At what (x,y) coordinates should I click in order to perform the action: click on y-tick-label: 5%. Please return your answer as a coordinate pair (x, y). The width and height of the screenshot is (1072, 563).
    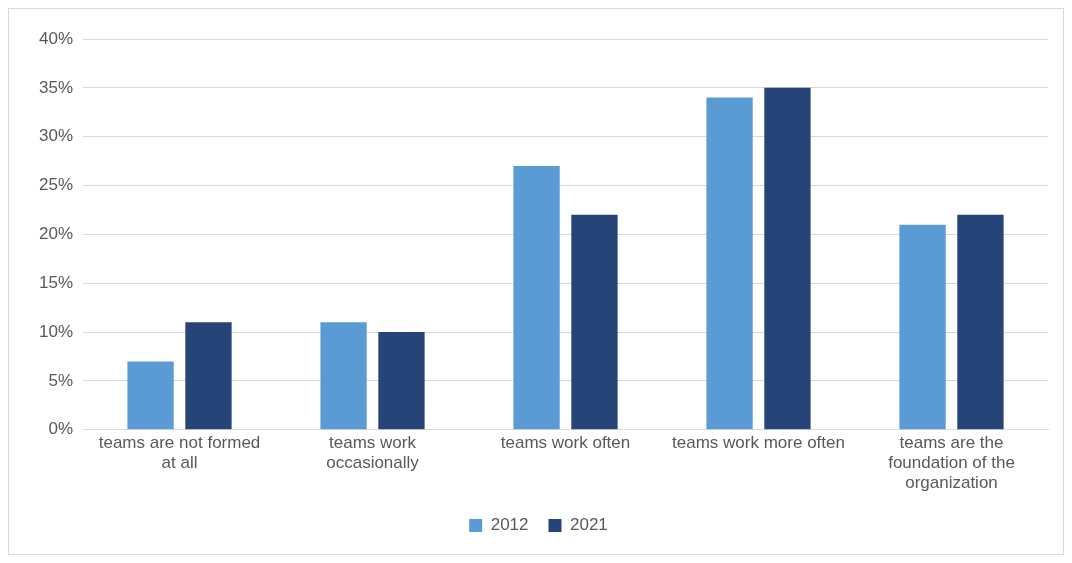
    Looking at the image, I should click on (61, 380).